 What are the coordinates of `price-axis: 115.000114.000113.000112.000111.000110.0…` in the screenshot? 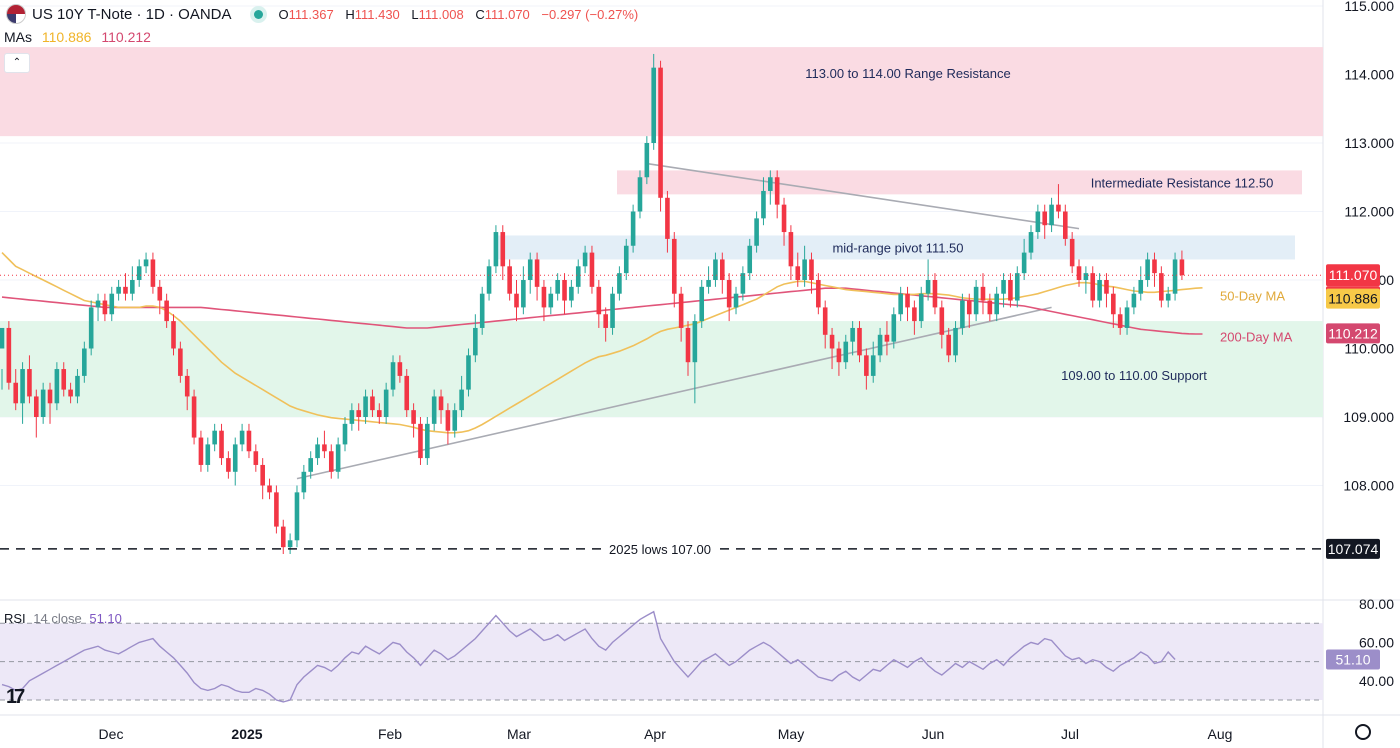 It's located at (1368, 247).